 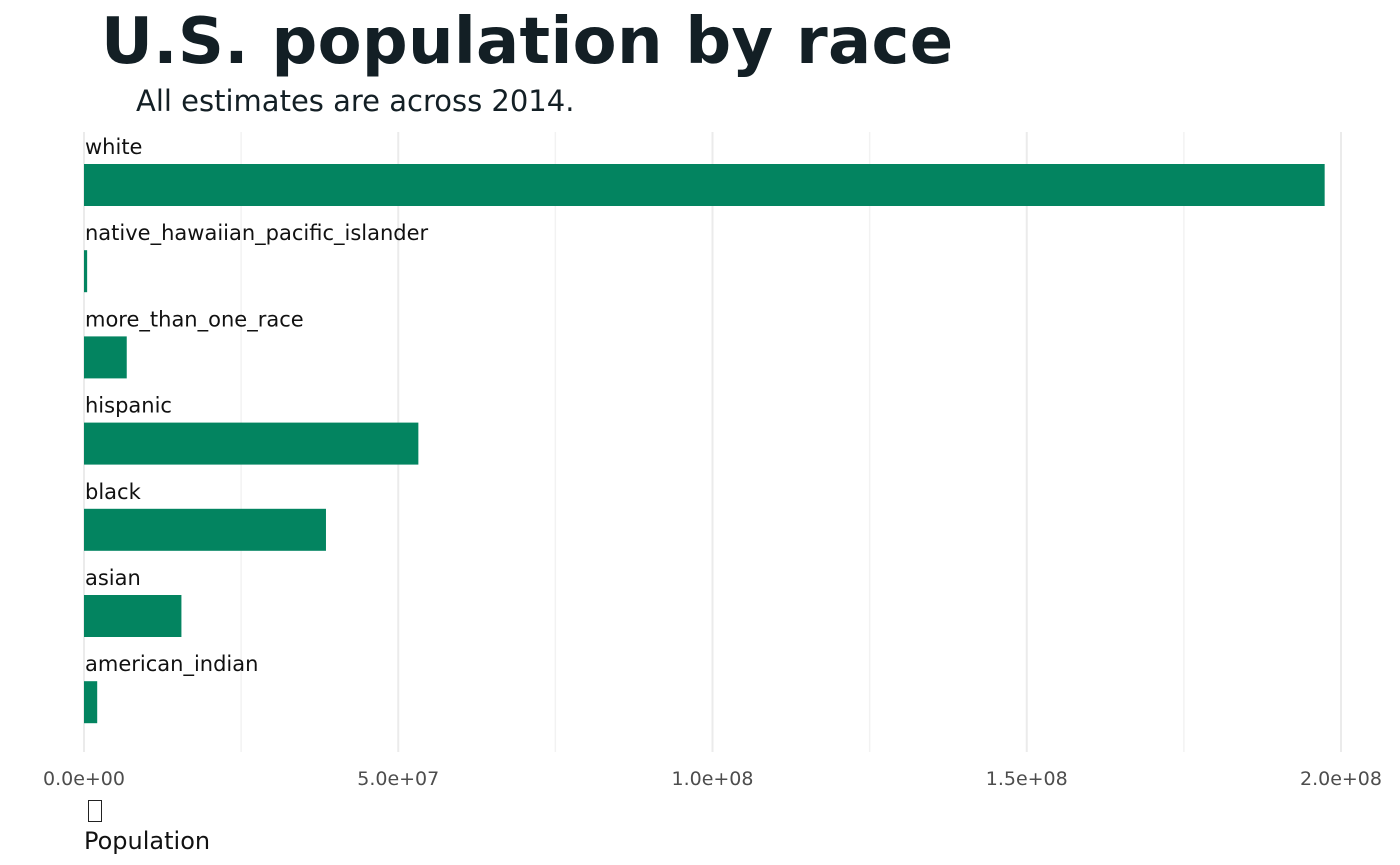 I want to click on x-tick-label-3: 1.5e+08, so click(x=1027, y=779).